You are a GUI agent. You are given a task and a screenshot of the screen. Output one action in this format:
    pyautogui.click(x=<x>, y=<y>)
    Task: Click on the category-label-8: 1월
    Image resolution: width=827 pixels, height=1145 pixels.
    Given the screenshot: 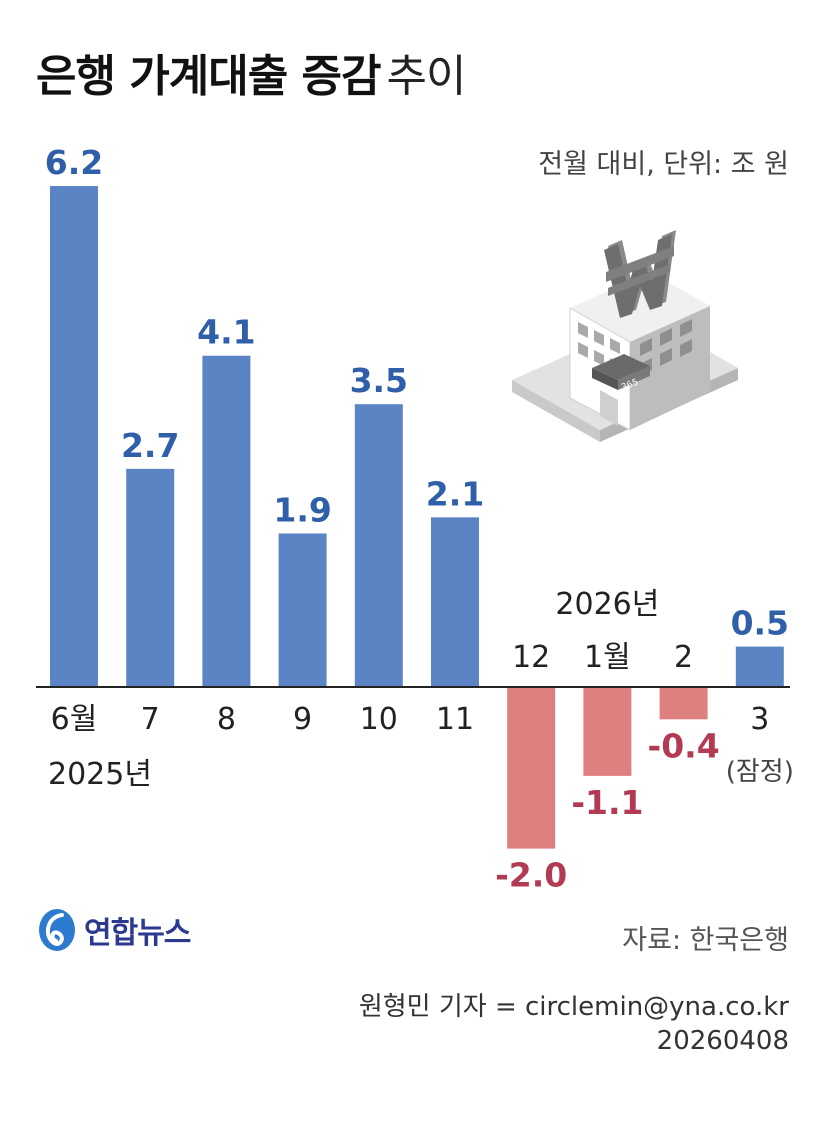 What is the action you would take?
    pyautogui.click(x=607, y=657)
    